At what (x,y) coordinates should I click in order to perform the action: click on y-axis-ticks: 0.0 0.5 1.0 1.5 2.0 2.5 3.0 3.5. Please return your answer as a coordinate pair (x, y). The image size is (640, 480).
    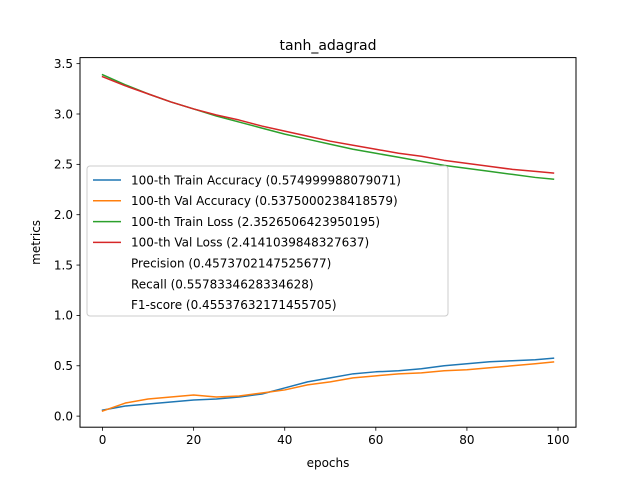
    Looking at the image, I should click on (67, 240).